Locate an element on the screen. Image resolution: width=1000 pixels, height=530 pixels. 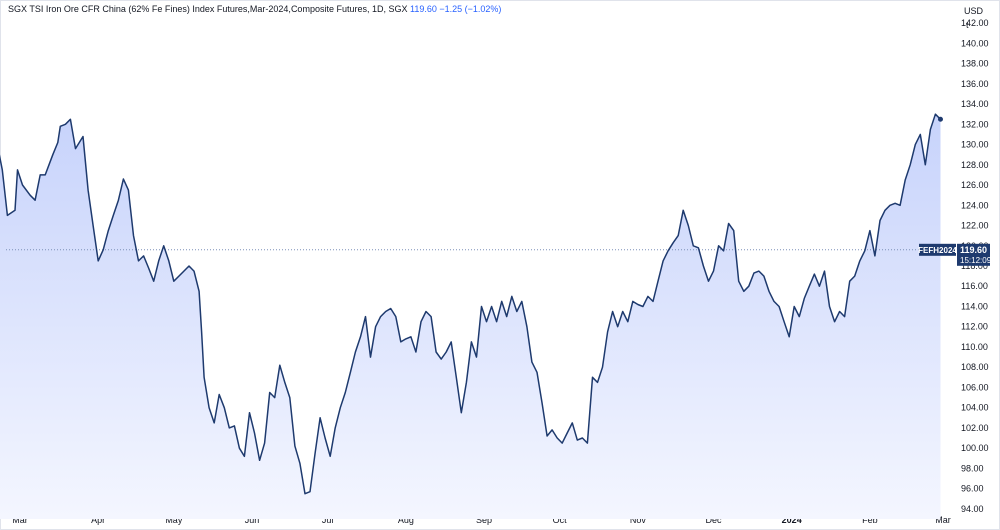
x-tick-label: Apr is located at coordinates (98, 520).